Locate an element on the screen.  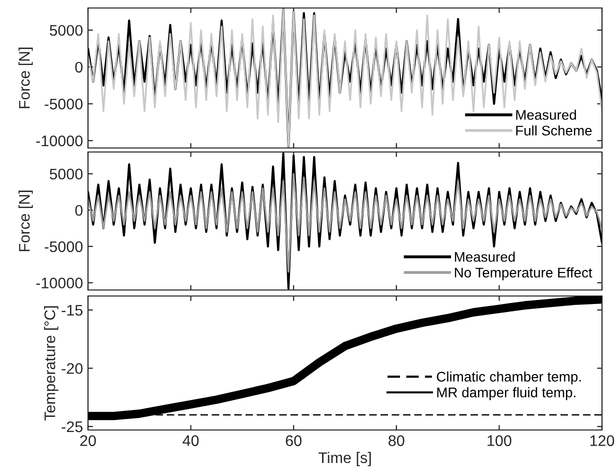
x-tick-label: 80 is located at coordinates (396, 440).